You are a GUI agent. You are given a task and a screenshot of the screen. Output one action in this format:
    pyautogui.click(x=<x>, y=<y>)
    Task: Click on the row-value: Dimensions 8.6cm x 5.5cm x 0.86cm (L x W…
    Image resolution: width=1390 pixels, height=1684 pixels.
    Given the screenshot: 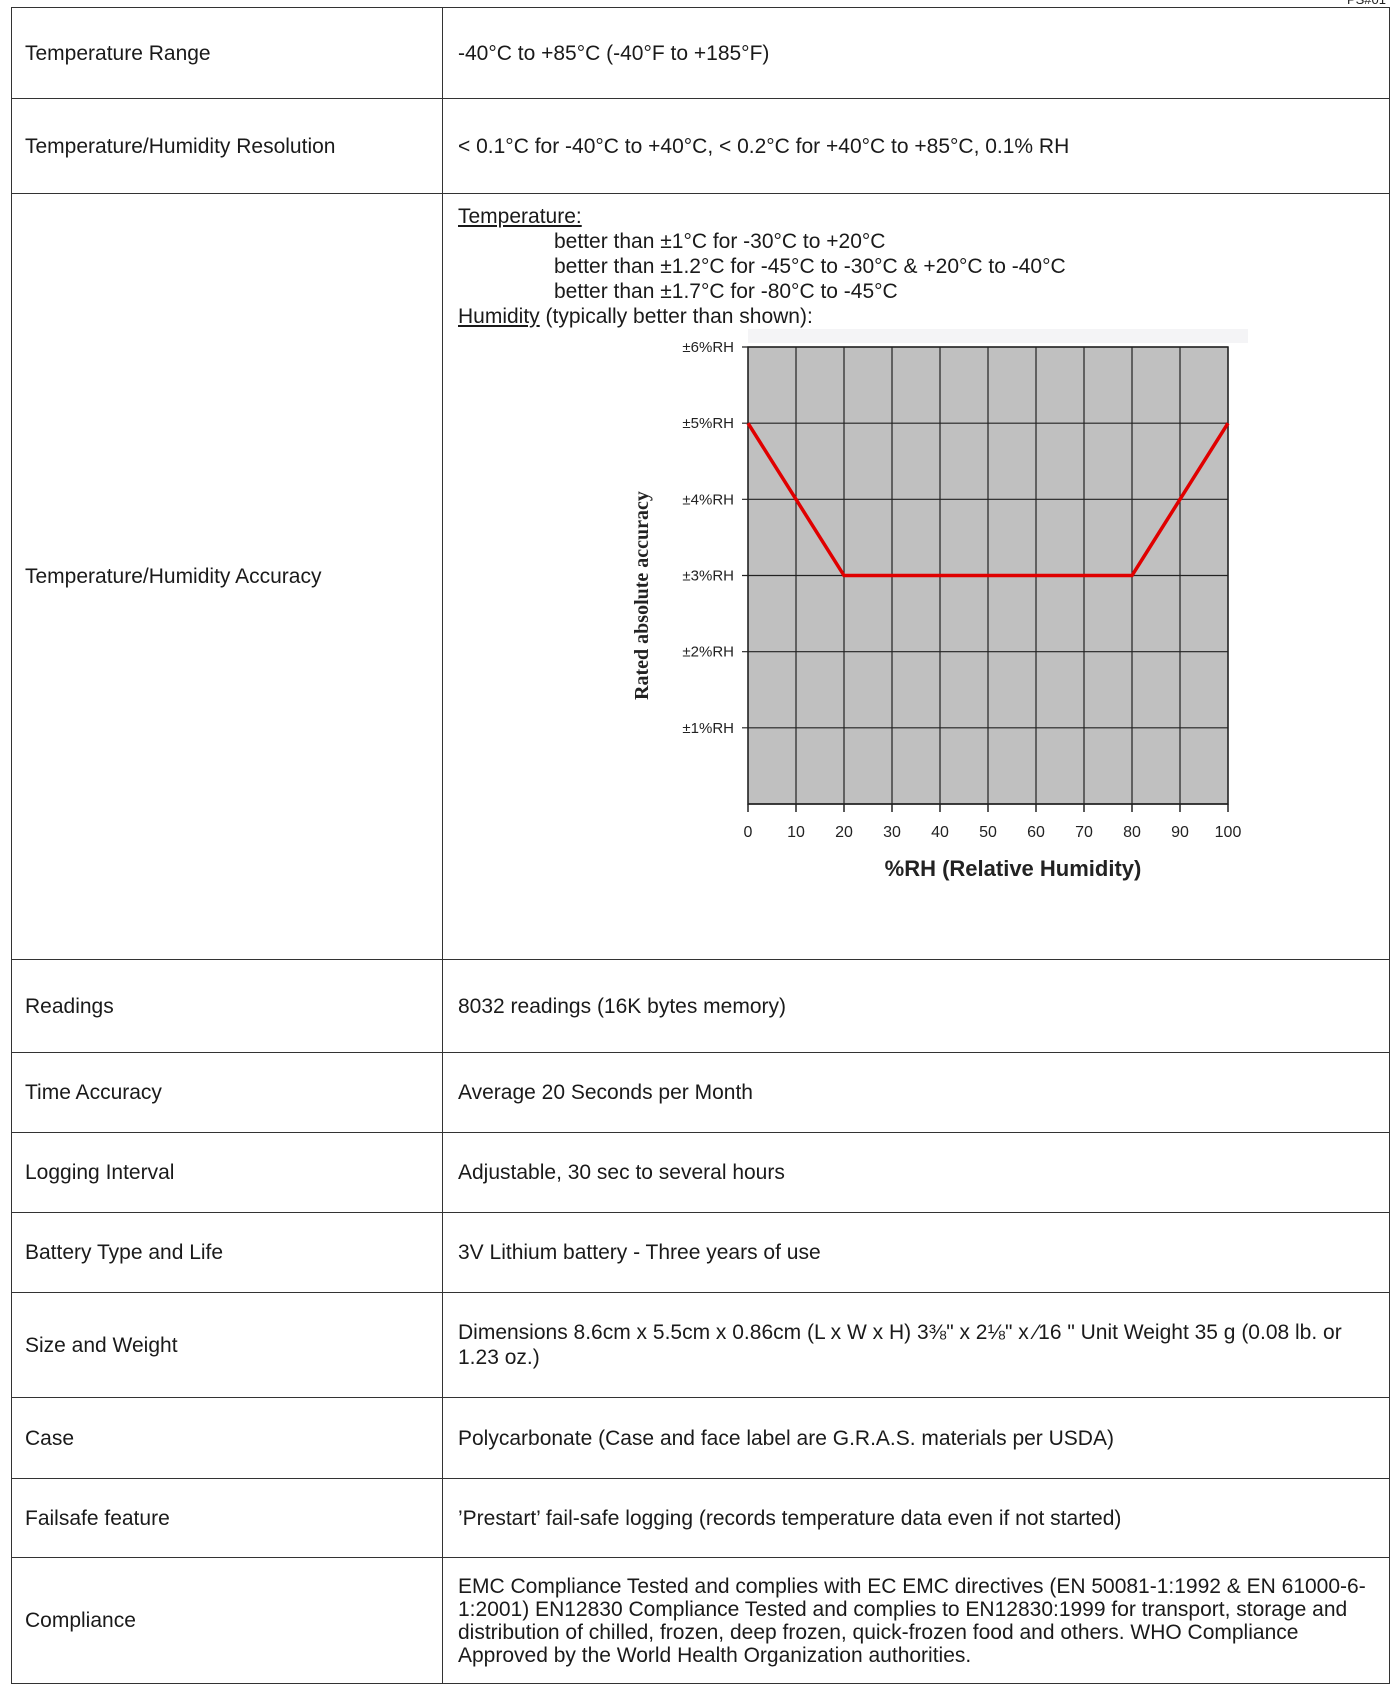 What is the action you would take?
    pyautogui.click(x=916, y=1345)
    